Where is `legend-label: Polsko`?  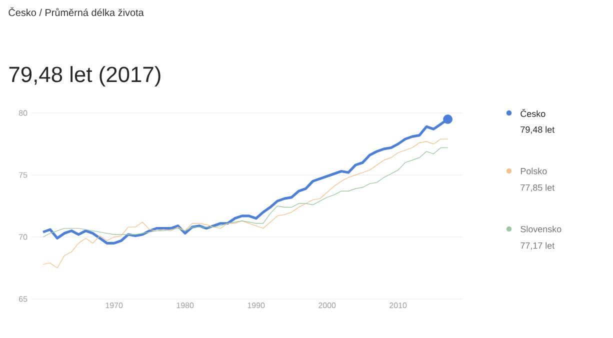
legend-label: Polsko is located at coordinates (533, 171).